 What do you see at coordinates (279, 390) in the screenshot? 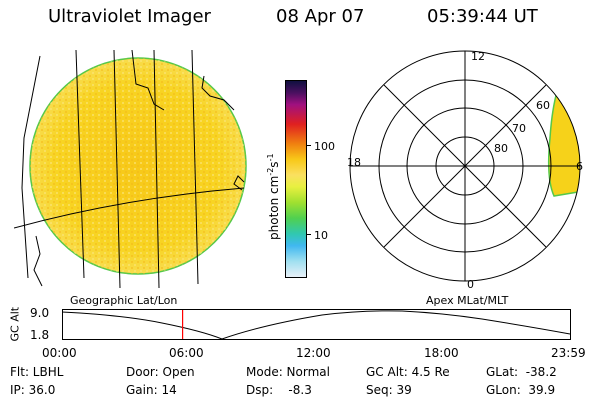
I see `info-dsp: Dsp: -8.3` at bounding box center [279, 390].